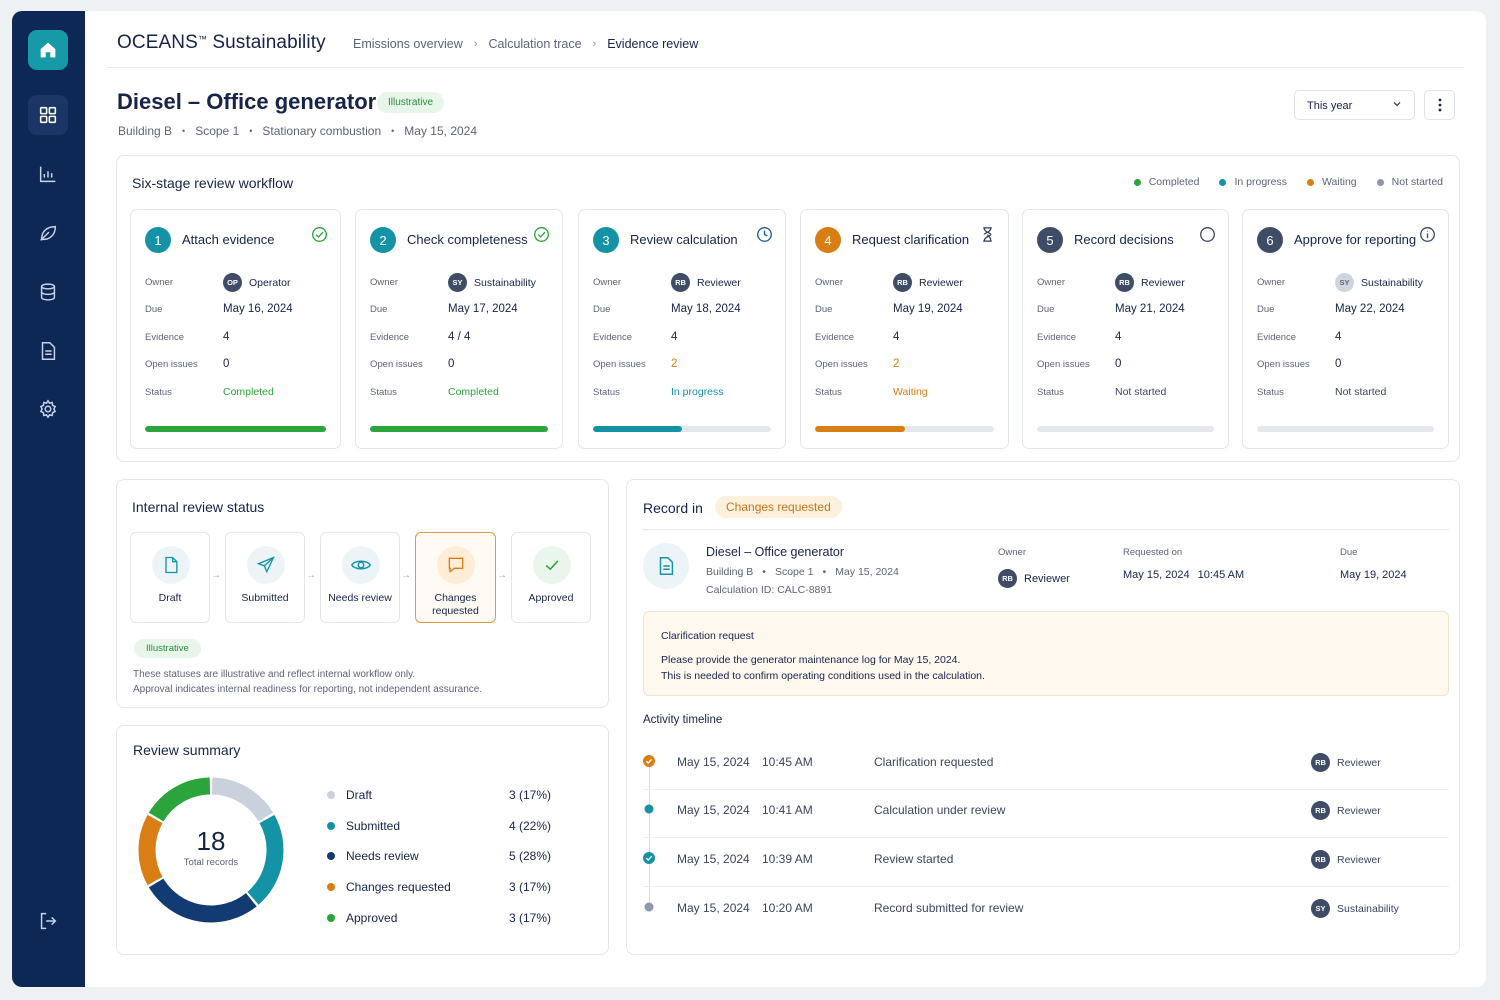  Describe the element at coordinates (828, 240) in the screenshot. I see `stage-number: 4` at that location.